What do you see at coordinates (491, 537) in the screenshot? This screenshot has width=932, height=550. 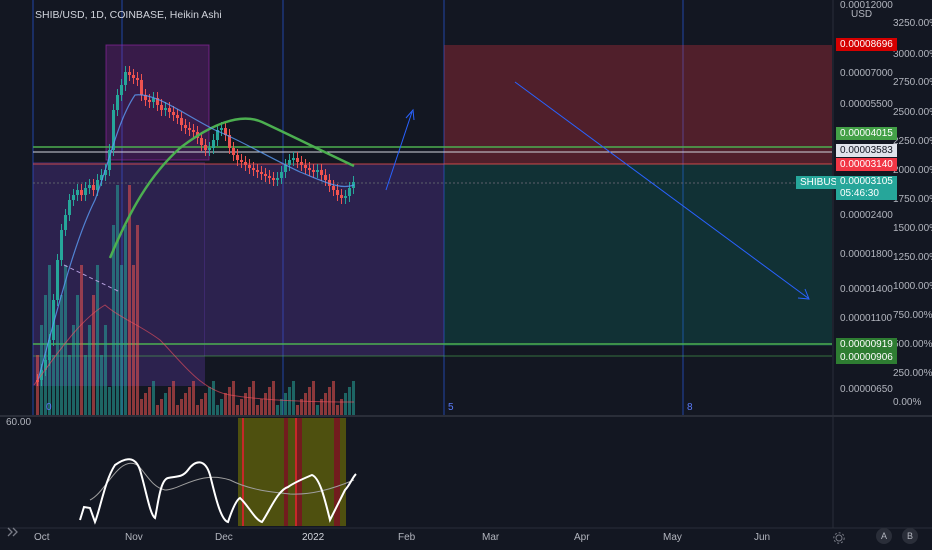 I see `time-tick: Mar` at bounding box center [491, 537].